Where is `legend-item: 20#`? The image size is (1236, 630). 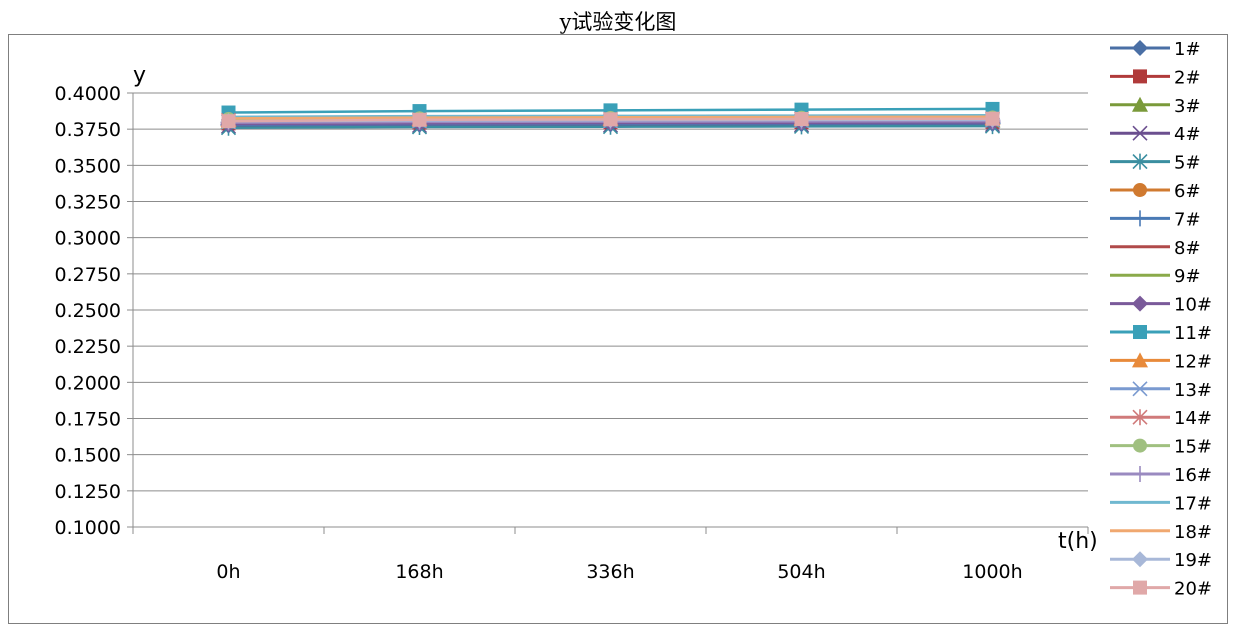
legend-item: 20# is located at coordinates (1161, 589).